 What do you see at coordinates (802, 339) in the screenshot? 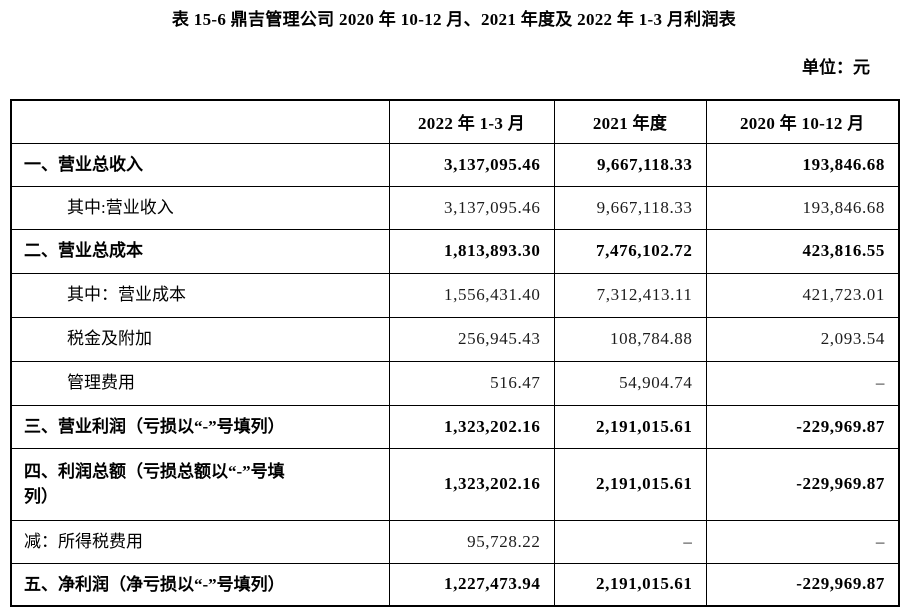
I see `value-cell: 2,093.54` at bounding box center [802, 339].